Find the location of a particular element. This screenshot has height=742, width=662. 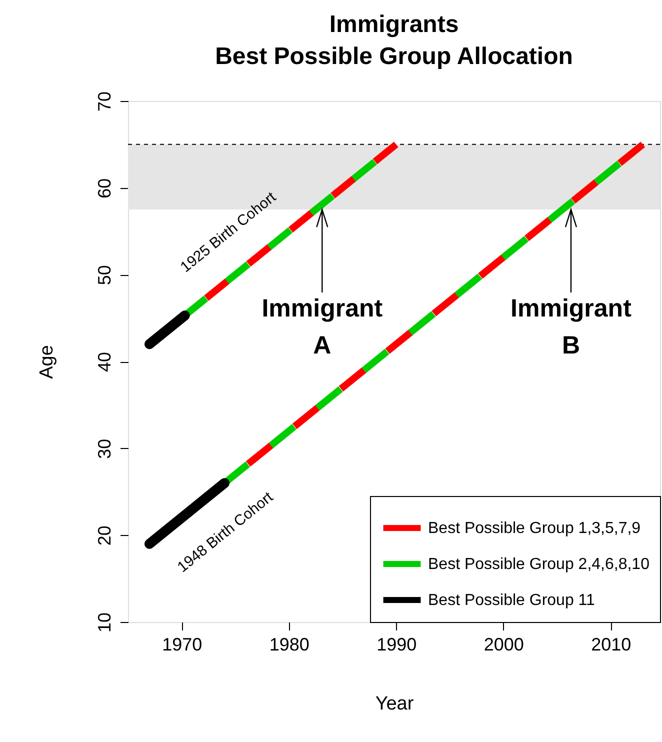

x-tick-label: 1970 is located at coordinates (182, 644).